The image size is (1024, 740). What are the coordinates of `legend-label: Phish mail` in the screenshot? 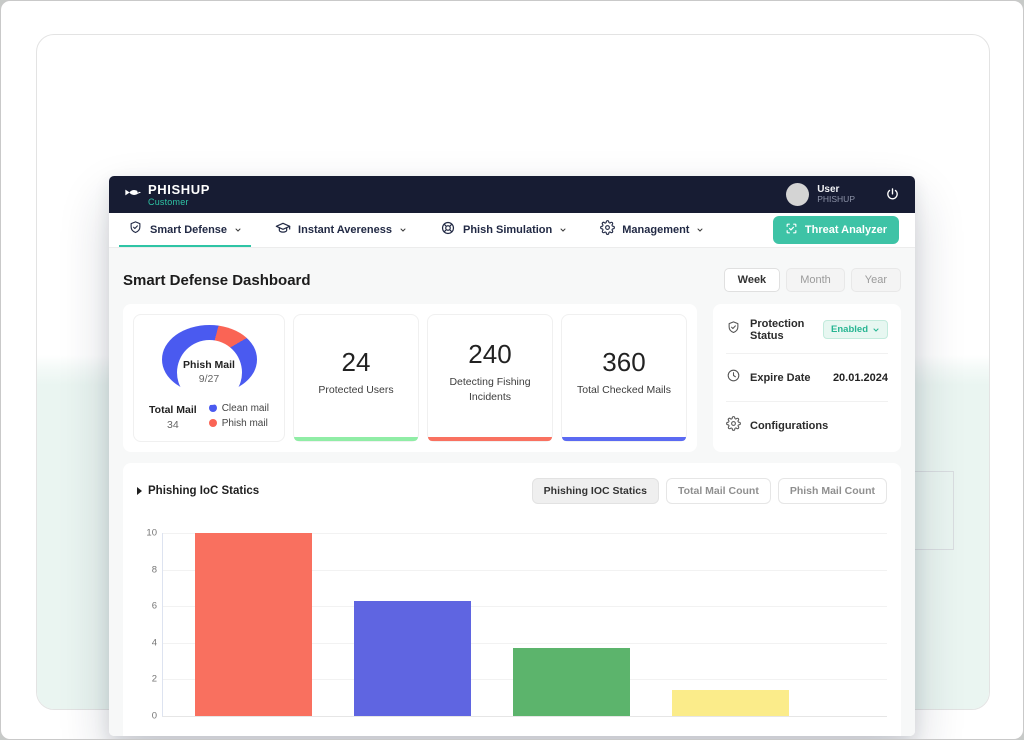 It's located at (244, 423).